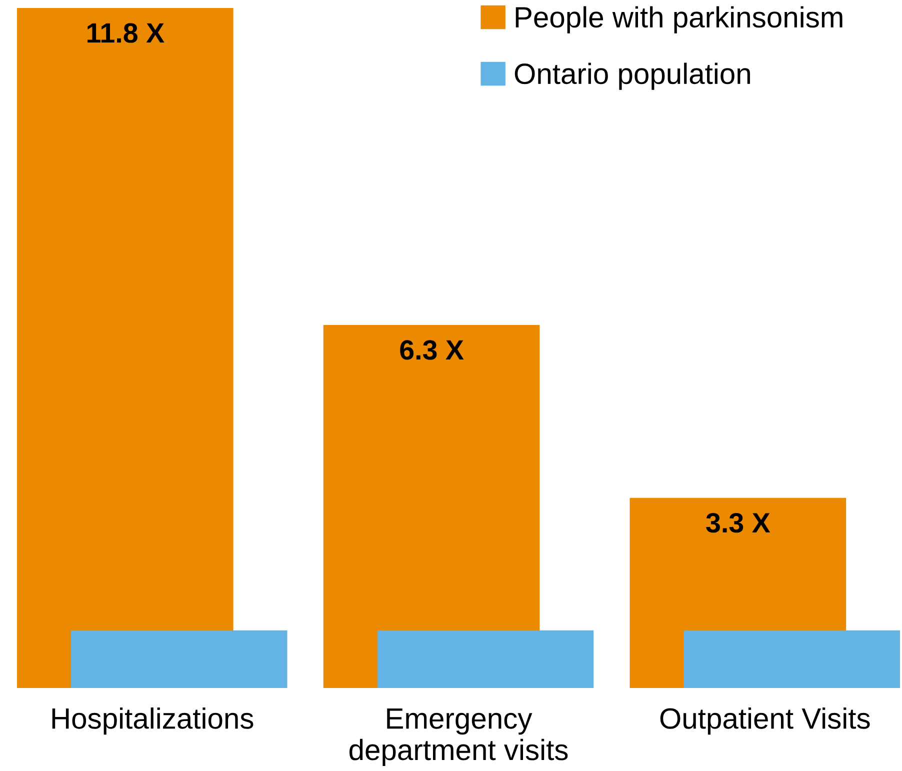  What do you see at coordinates (153, 721) in the screenshot?
I see `x-tick-label: Hospitalizations` at bounding box center [153, 721].